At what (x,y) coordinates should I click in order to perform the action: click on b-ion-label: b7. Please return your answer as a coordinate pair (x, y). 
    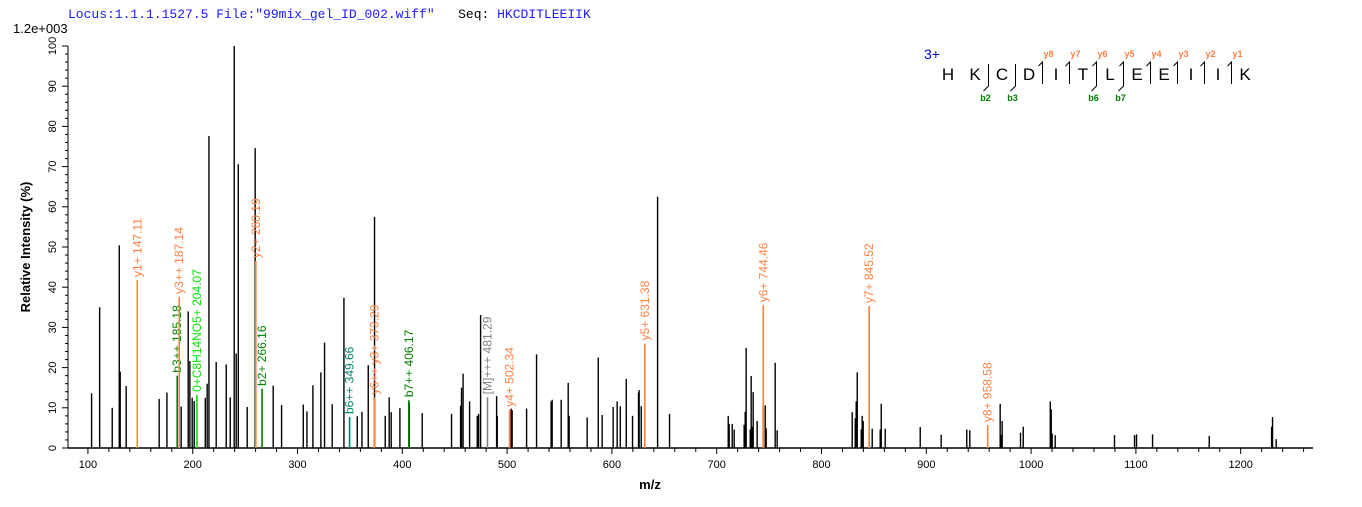
    Looking at the image, I should click on (1120, 98).